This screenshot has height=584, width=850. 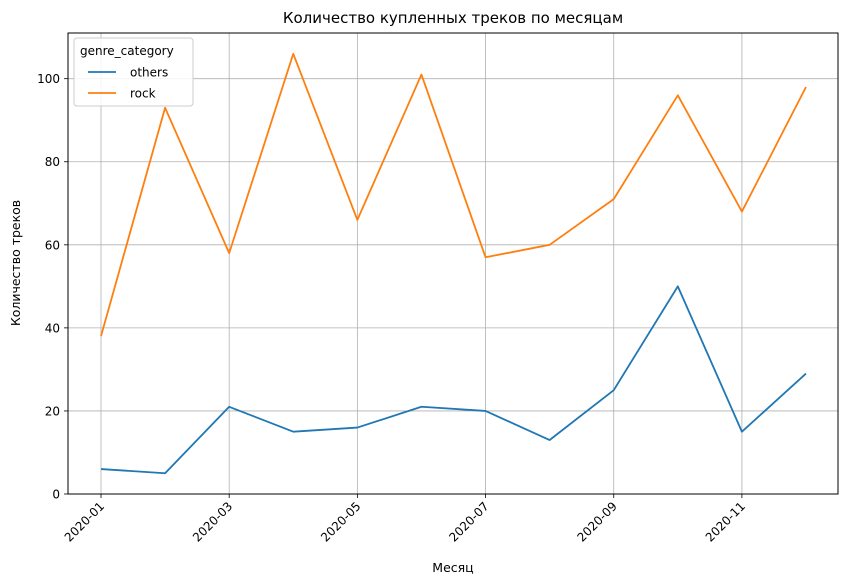 I want to click on y-tick-label: 60, so click(x=52, y=245).